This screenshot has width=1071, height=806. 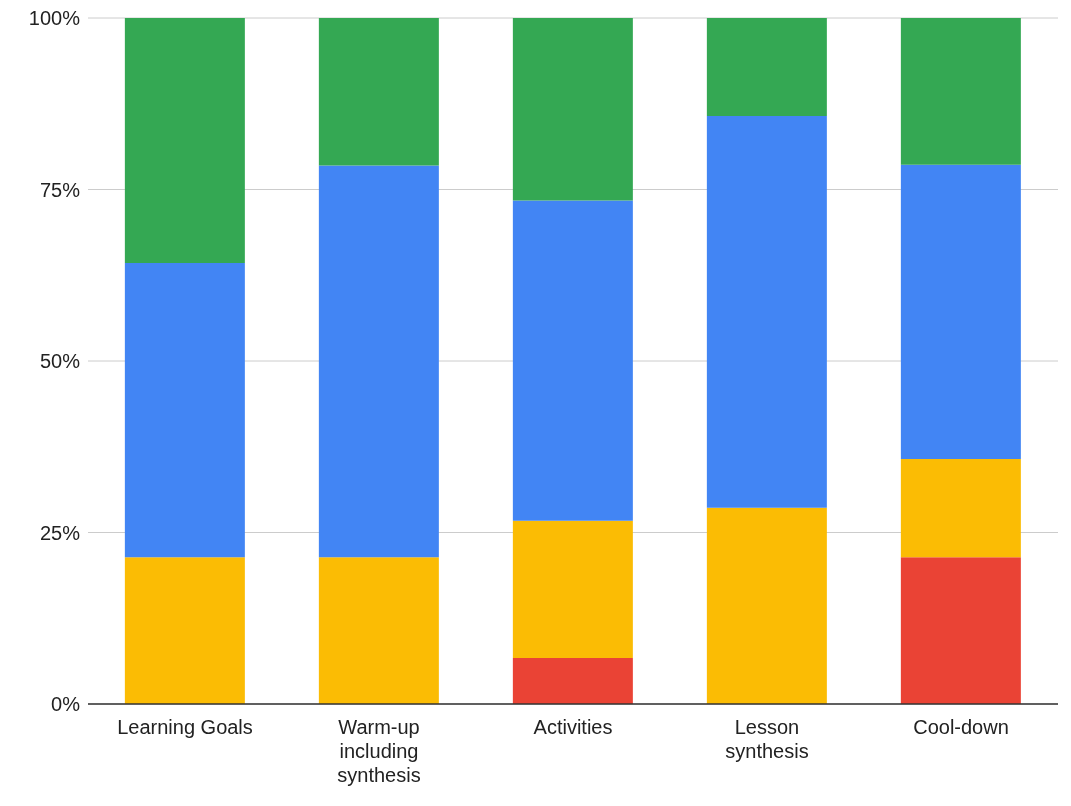 What do you see at coordinates (573, 727) in the screenshot?
I see `x-tick-label: Activities` at bounding box center [573, 727].